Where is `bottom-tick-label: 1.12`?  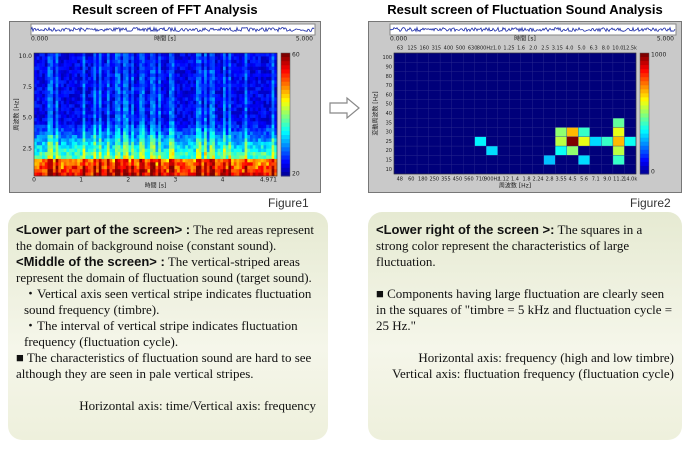 bottom-tick-label: 1.12 is located at coordinates (503, 180).